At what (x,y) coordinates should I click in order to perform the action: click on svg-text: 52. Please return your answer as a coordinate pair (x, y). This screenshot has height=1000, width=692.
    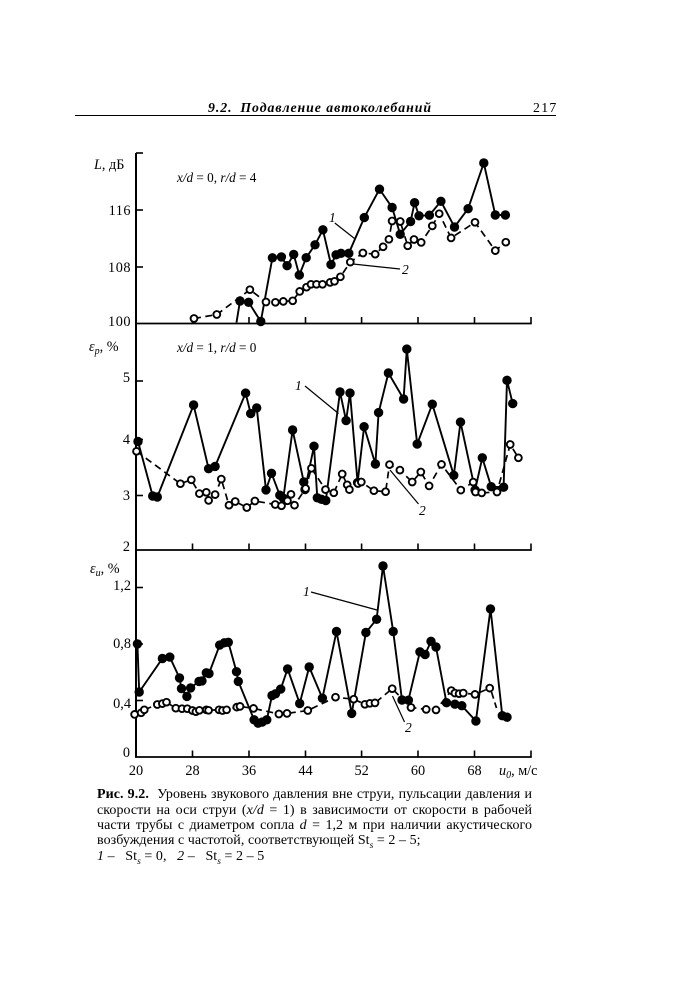
    Looking at the image, I should click on (361, 771).